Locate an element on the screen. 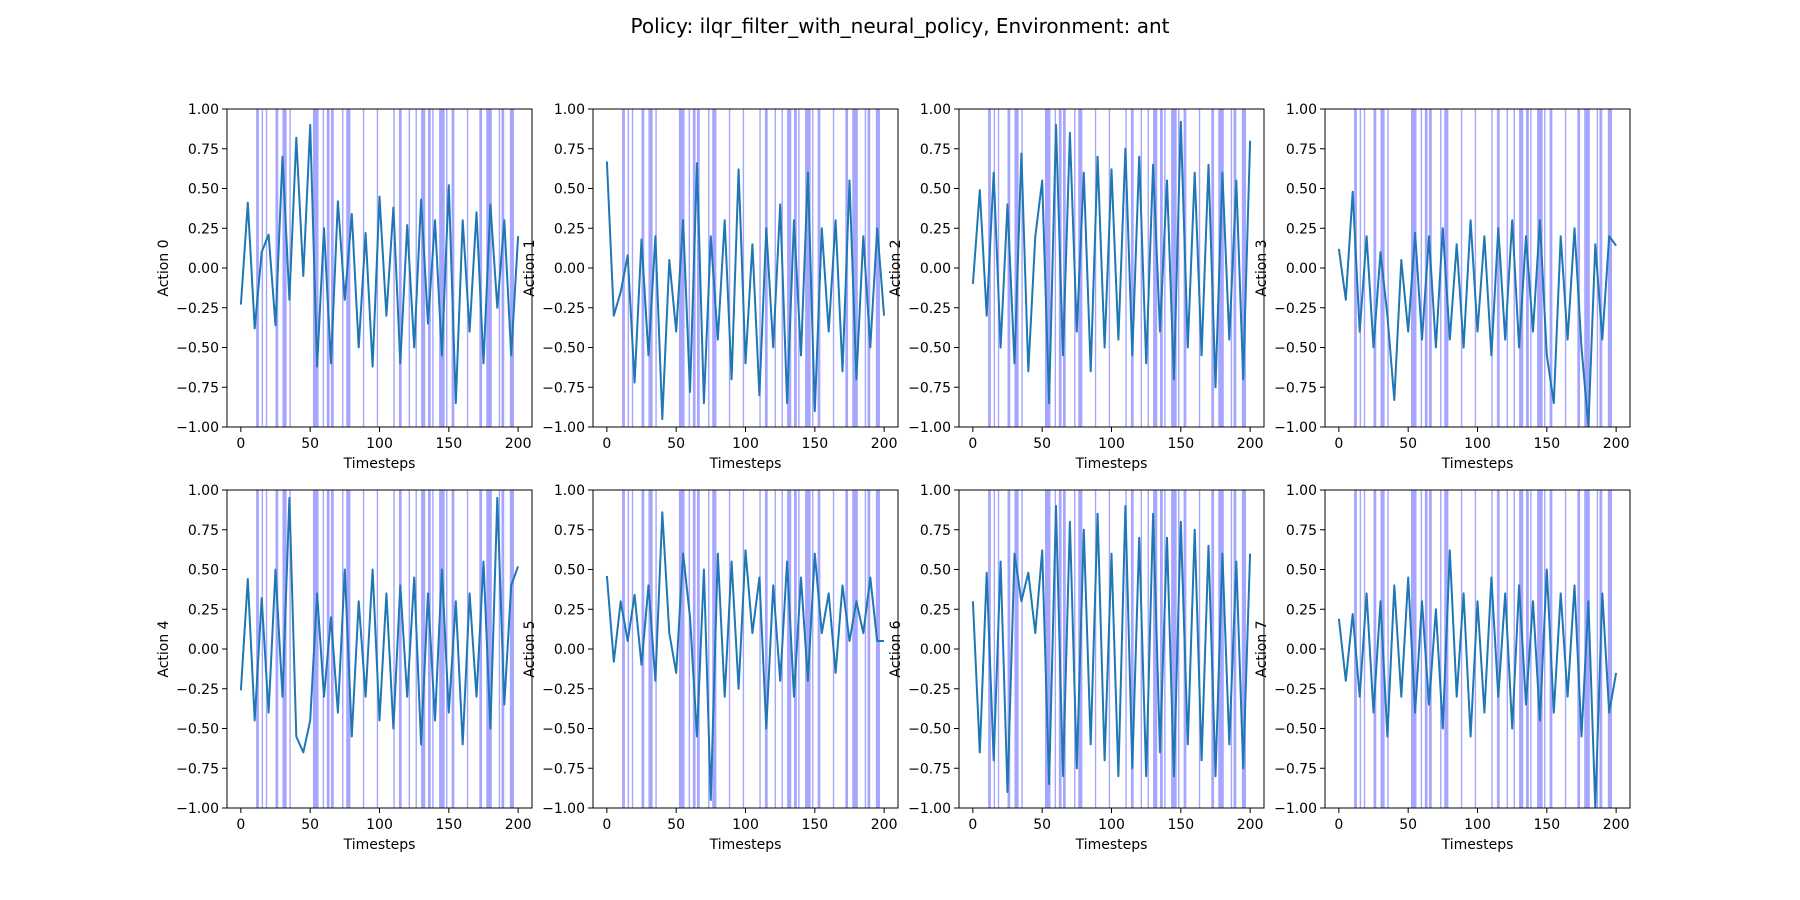  y-axis-label: Action 2 is located at coordinates (896, 267).